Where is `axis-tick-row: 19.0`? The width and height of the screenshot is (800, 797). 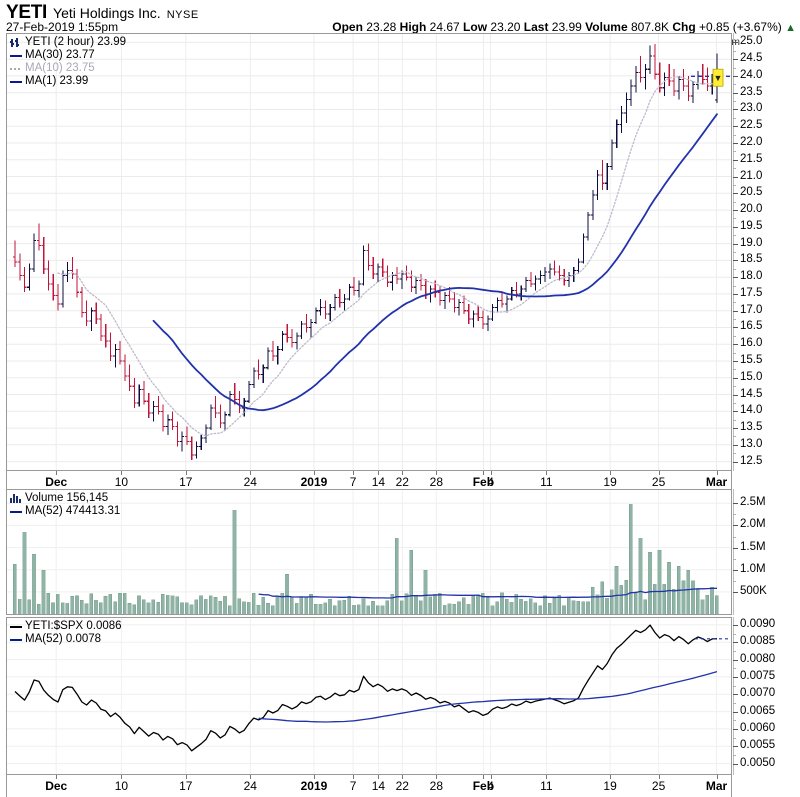 axis-tick-row: 19.0 is located at coordinates (748, 242).